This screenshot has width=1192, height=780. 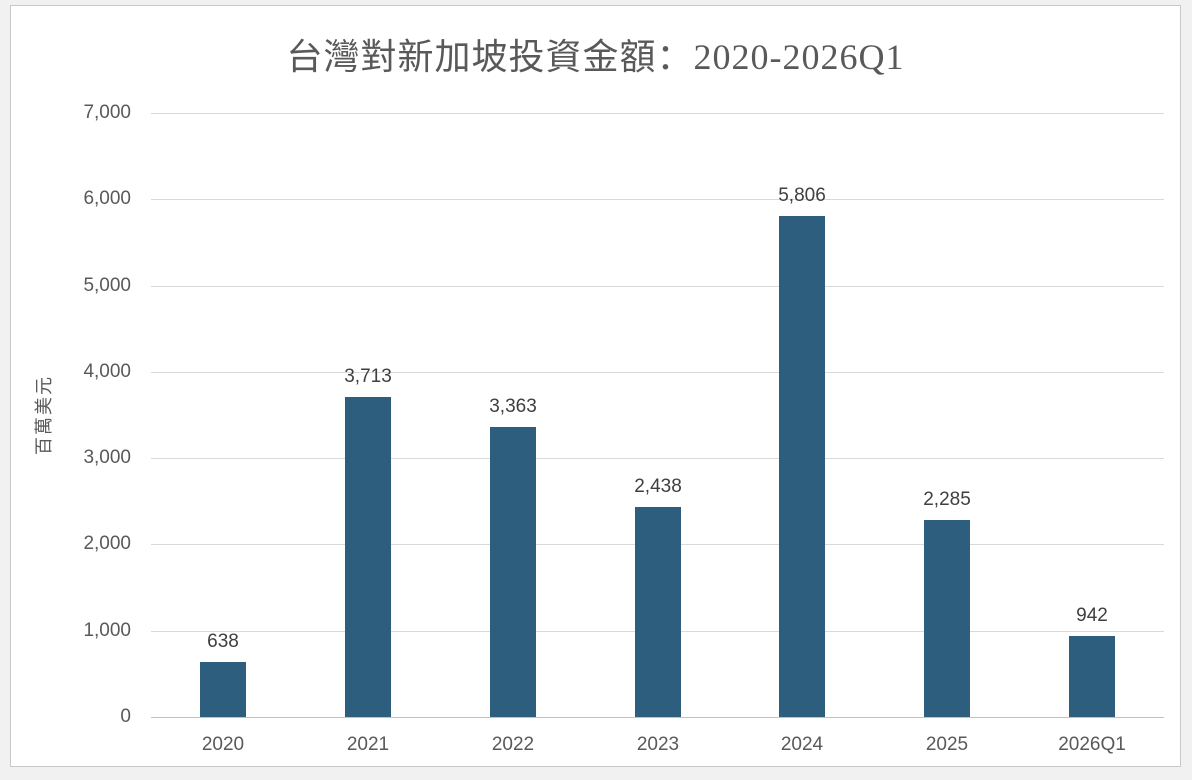 I want to click on bar-2024, so click(x=802, y=466).